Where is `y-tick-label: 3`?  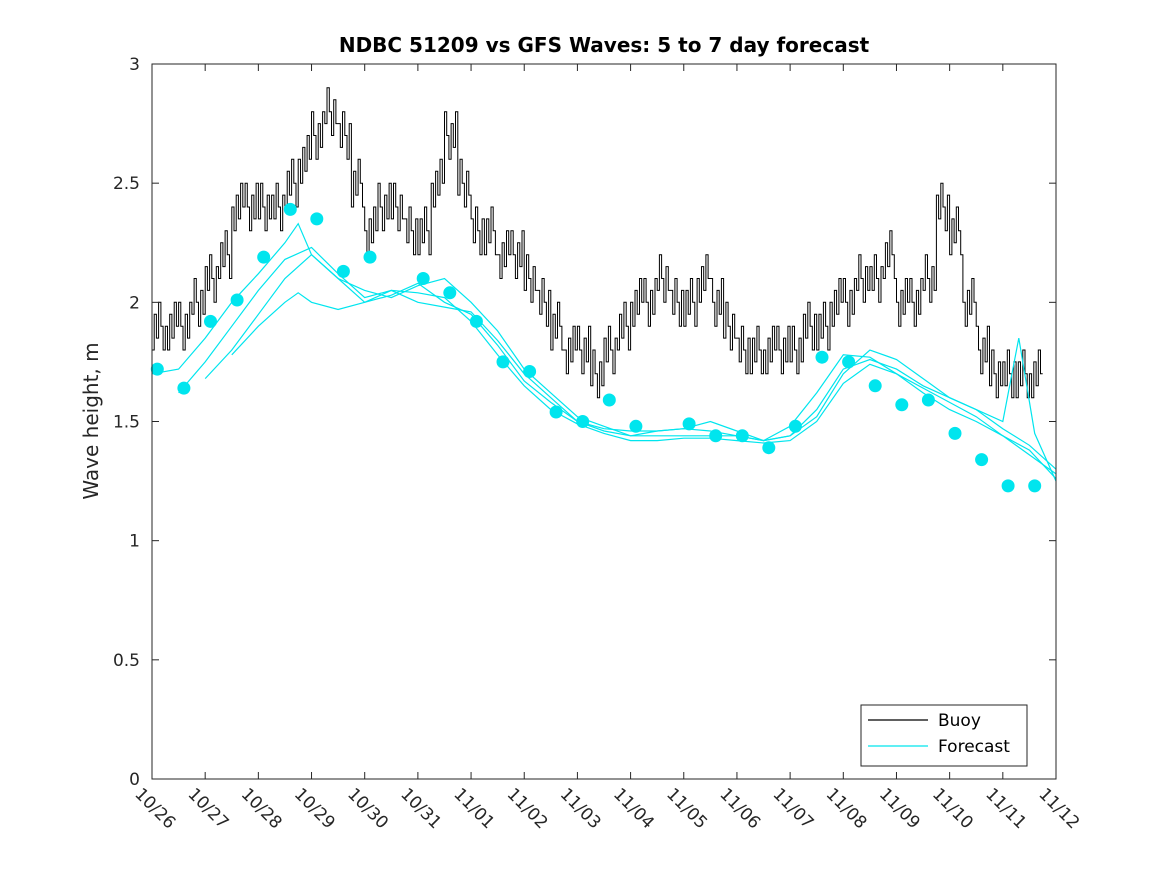 y-tick-label: 3 is located at coordinates (134, 65).